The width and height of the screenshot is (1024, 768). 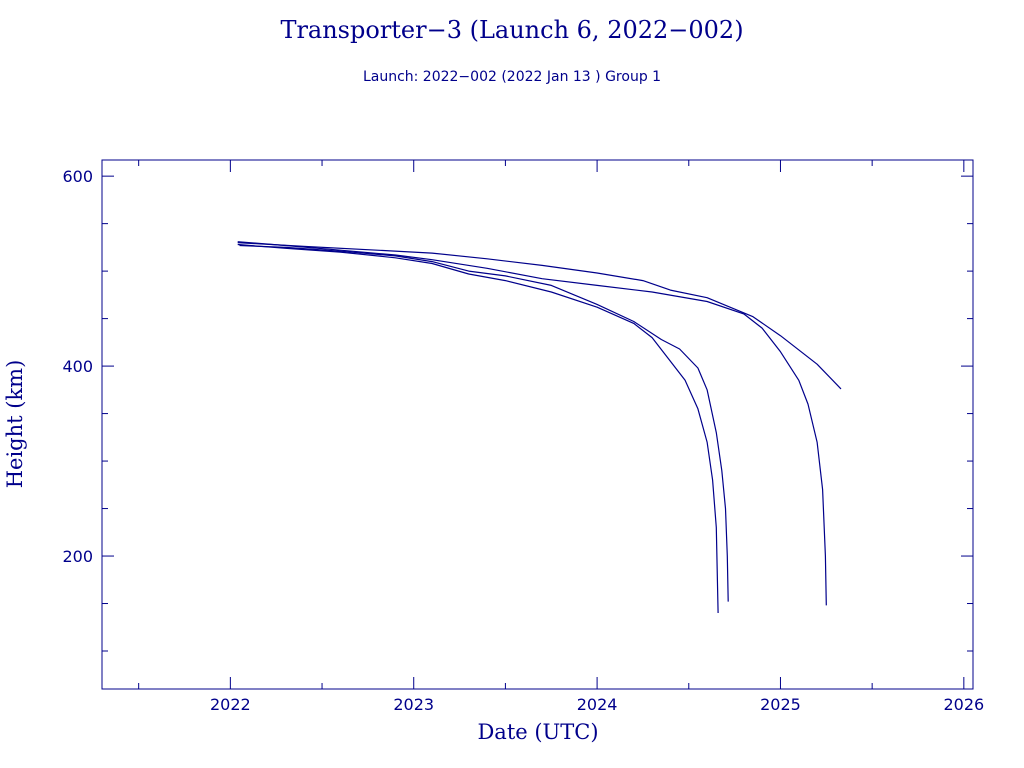 I want to click on x-tick-label: 2026, so click(x=963, y=704).